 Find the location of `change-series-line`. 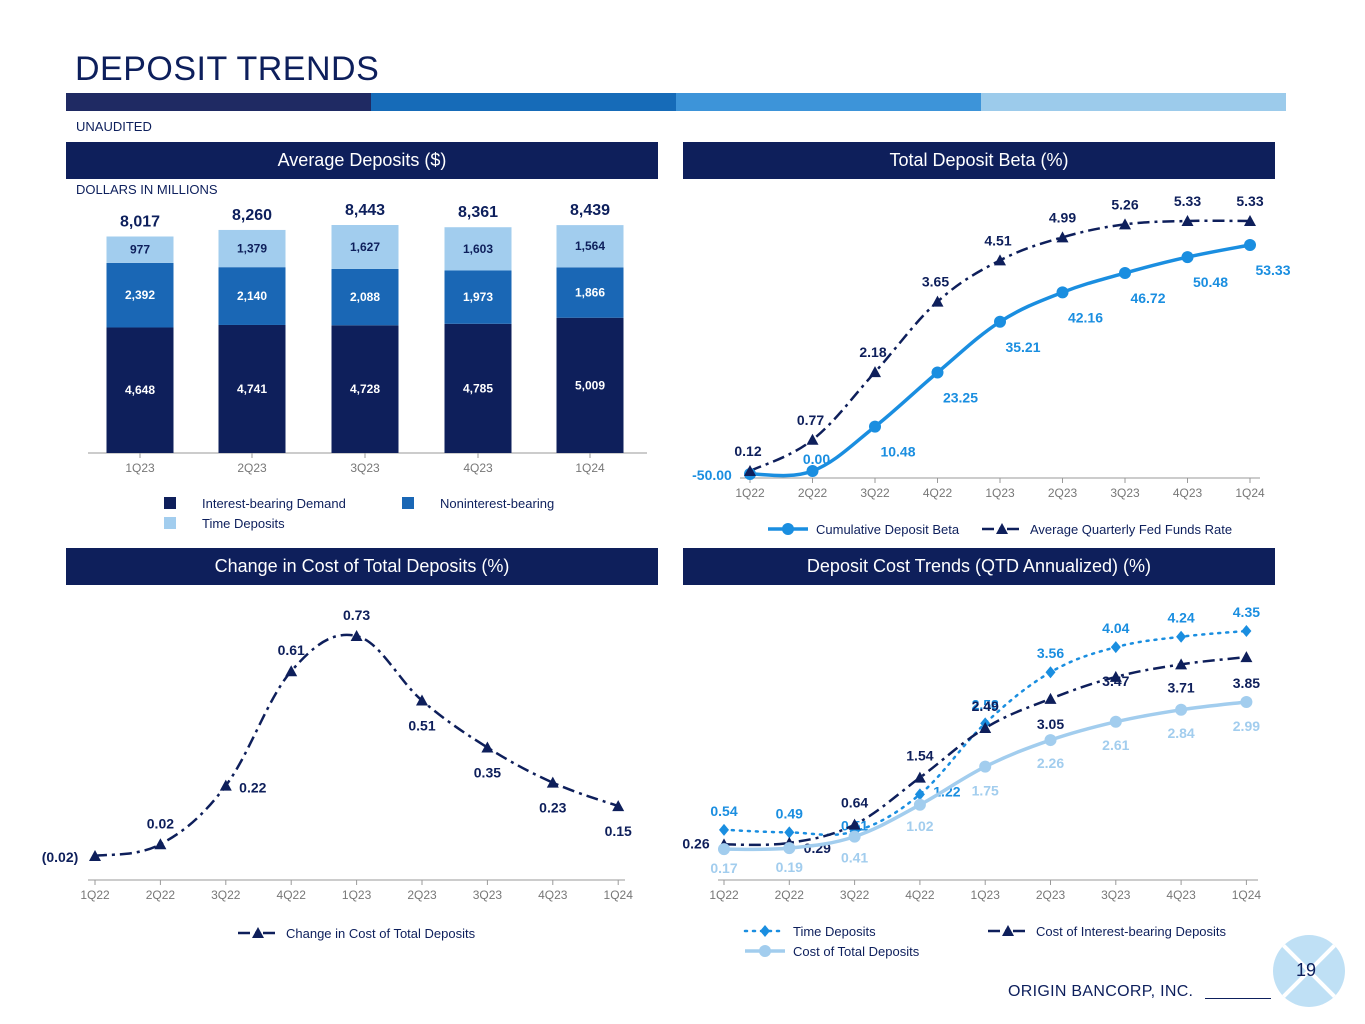

change-series-line is located at coordinates (356, 745).